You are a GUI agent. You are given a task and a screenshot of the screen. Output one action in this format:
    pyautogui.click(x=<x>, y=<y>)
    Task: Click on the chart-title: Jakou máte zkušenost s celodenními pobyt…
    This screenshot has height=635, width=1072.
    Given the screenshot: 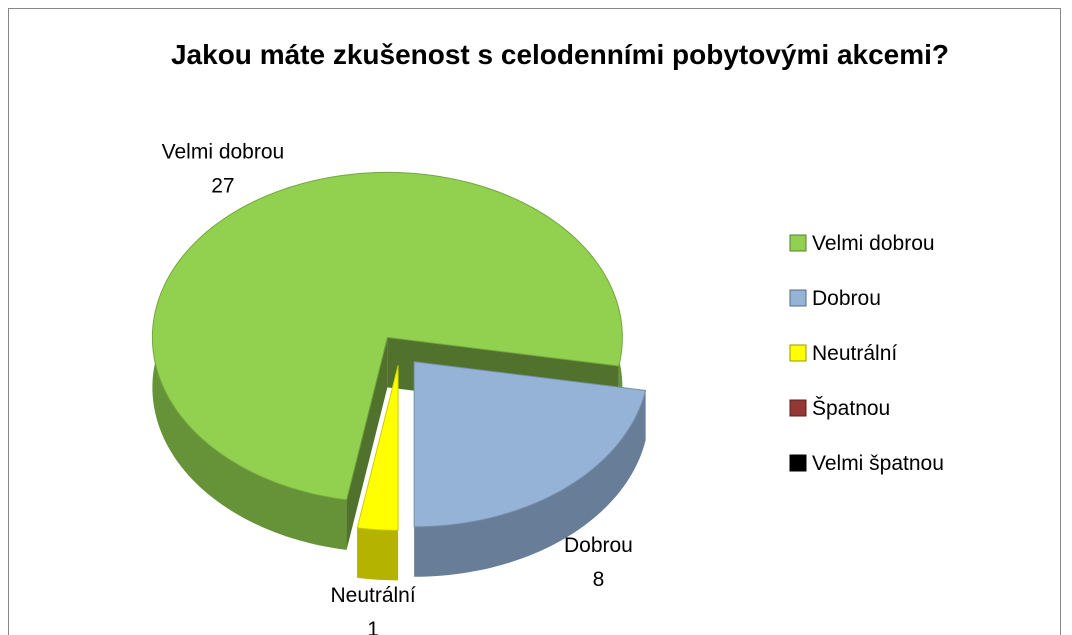 What is the action you would take?
    pyautogui.click(x=560, y=54)
    